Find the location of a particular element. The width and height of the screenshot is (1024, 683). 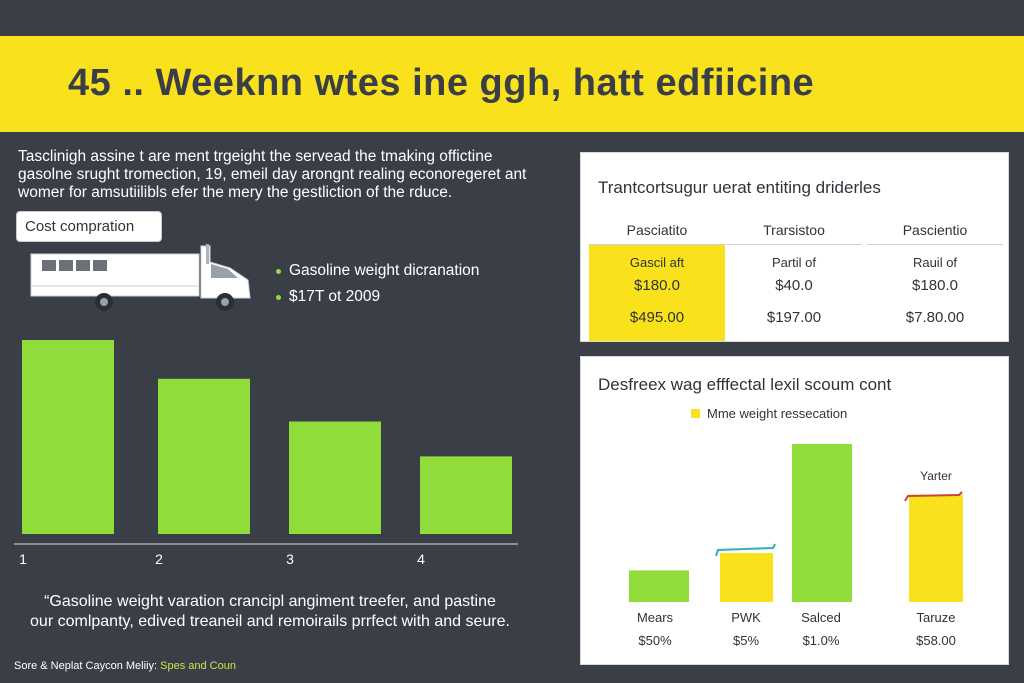

bullet-list: Gasoline weight dicranation $17T ot 2009 is located at coordinates (377, 284).